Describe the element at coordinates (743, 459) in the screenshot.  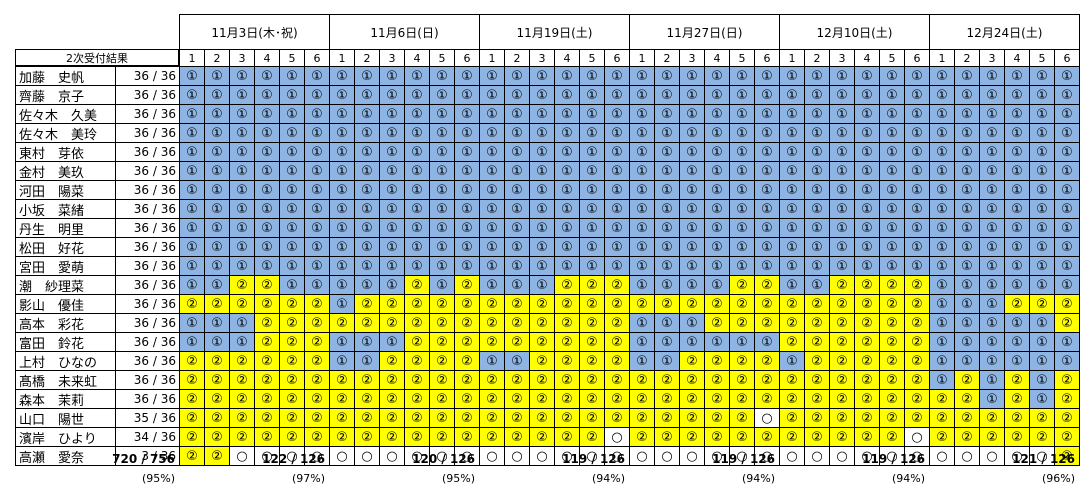
I see `date-total: 119 / 126` at that location.